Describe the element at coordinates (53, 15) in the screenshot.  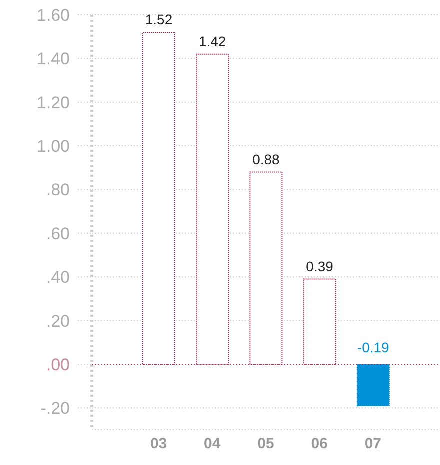
I see `y-tick-label: 1.60` at that location.